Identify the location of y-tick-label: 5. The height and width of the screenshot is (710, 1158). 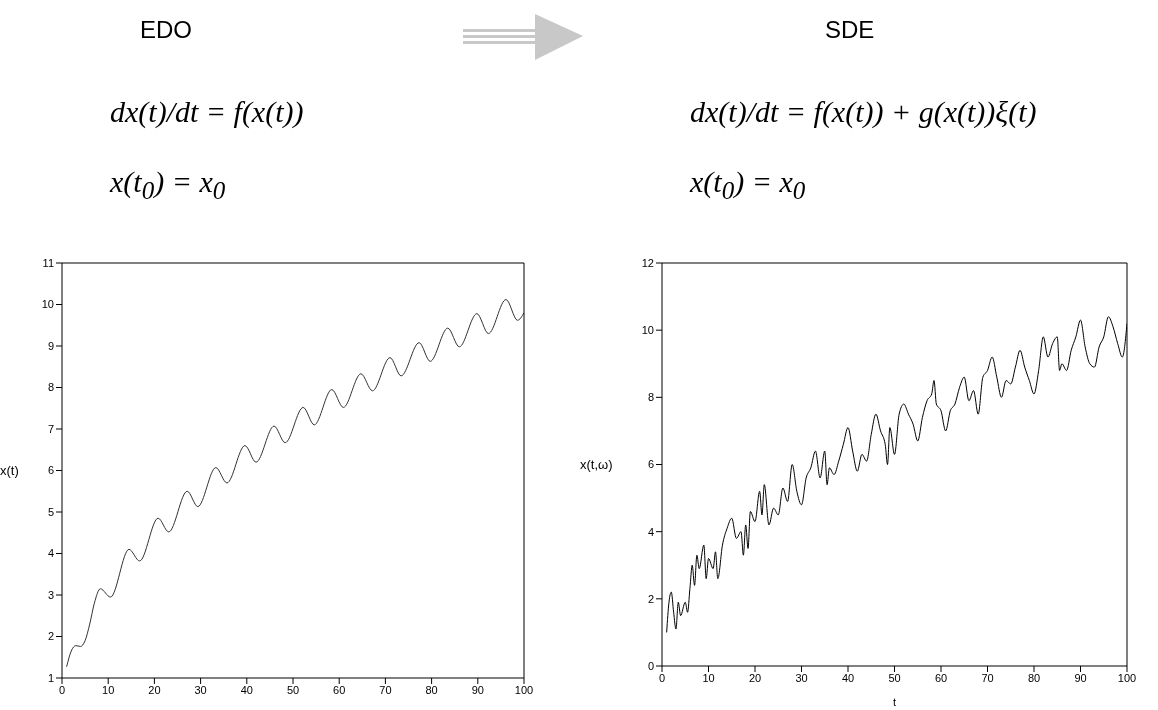
(50, 511).